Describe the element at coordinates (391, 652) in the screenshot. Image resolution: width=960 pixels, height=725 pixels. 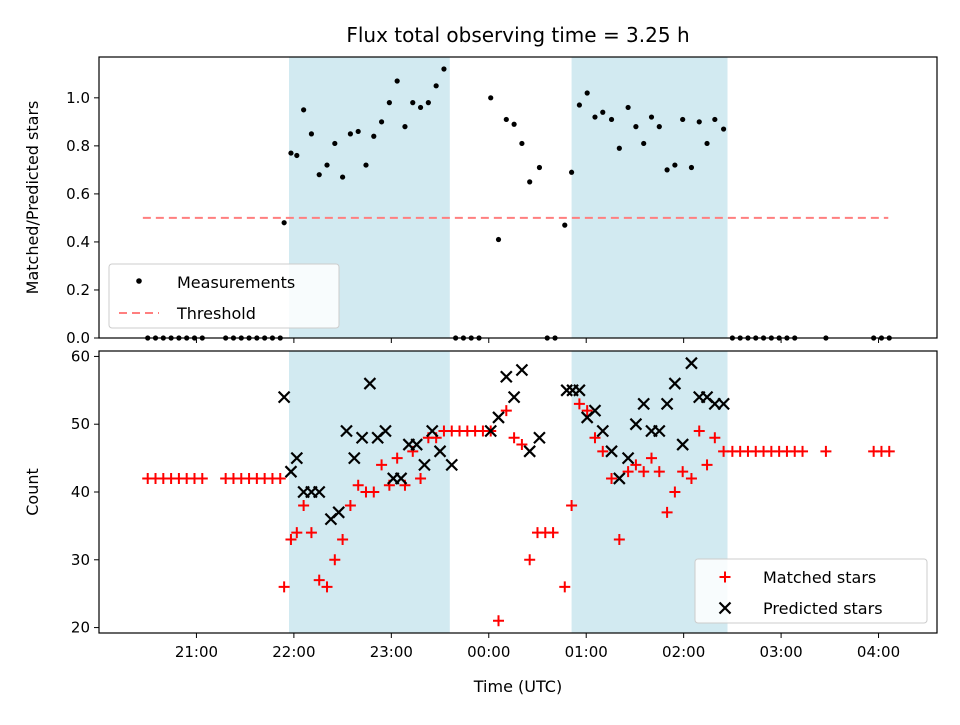
I see `x-tick-label: 23:00` at that location.